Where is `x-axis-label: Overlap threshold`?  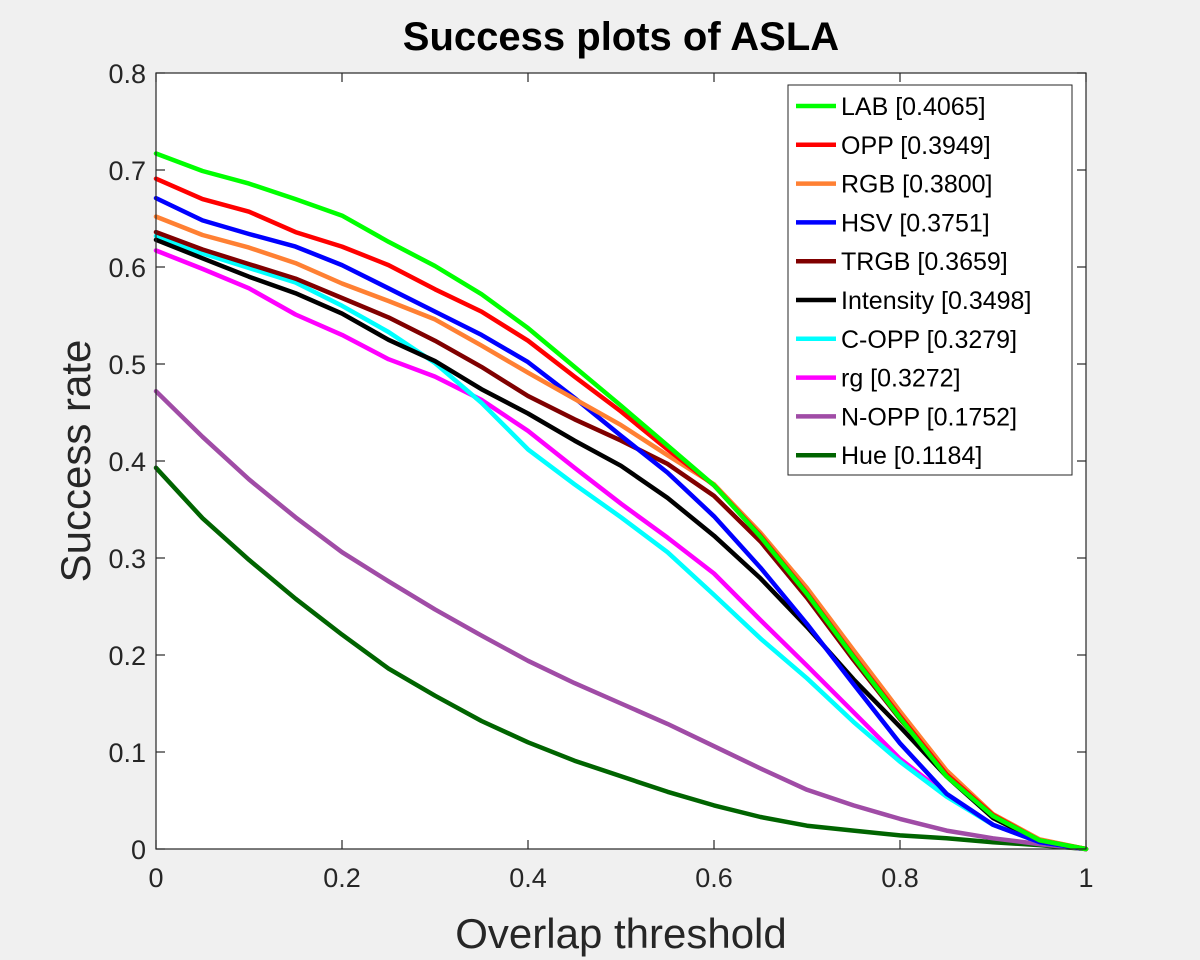
x-axis-label: Overlap threshold is located at coordinates (621, 933).